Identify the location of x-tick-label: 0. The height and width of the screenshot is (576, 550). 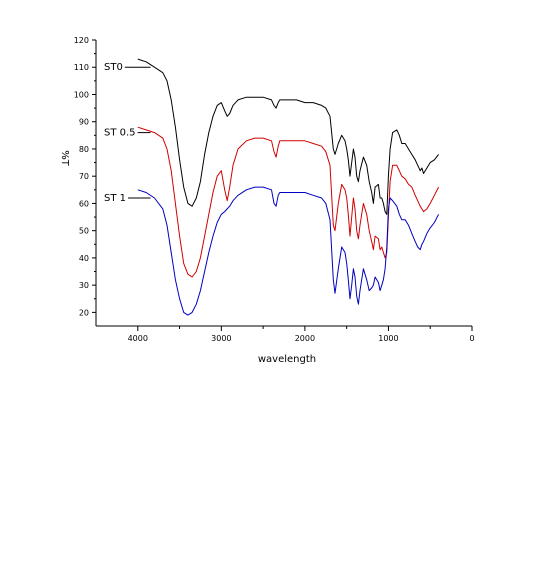
(471, 338).